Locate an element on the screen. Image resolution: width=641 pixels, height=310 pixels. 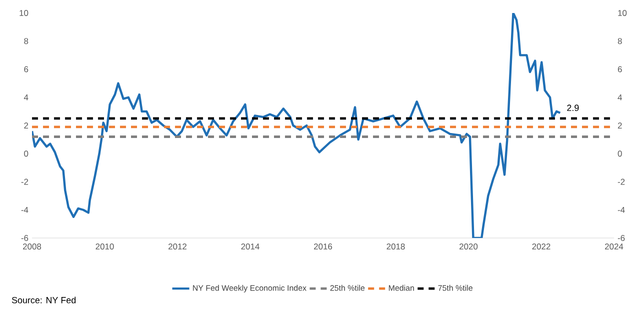
y-tick-label: 6 is located at coordinates (26, 69).